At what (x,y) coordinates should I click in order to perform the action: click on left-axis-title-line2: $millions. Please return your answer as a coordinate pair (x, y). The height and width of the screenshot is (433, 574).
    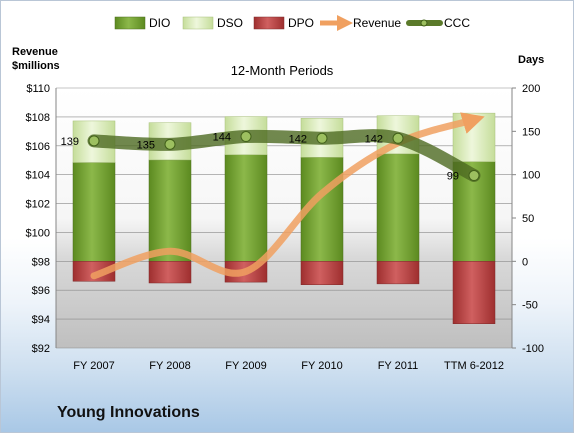
    Looking at the image, I should click on (36, 66).